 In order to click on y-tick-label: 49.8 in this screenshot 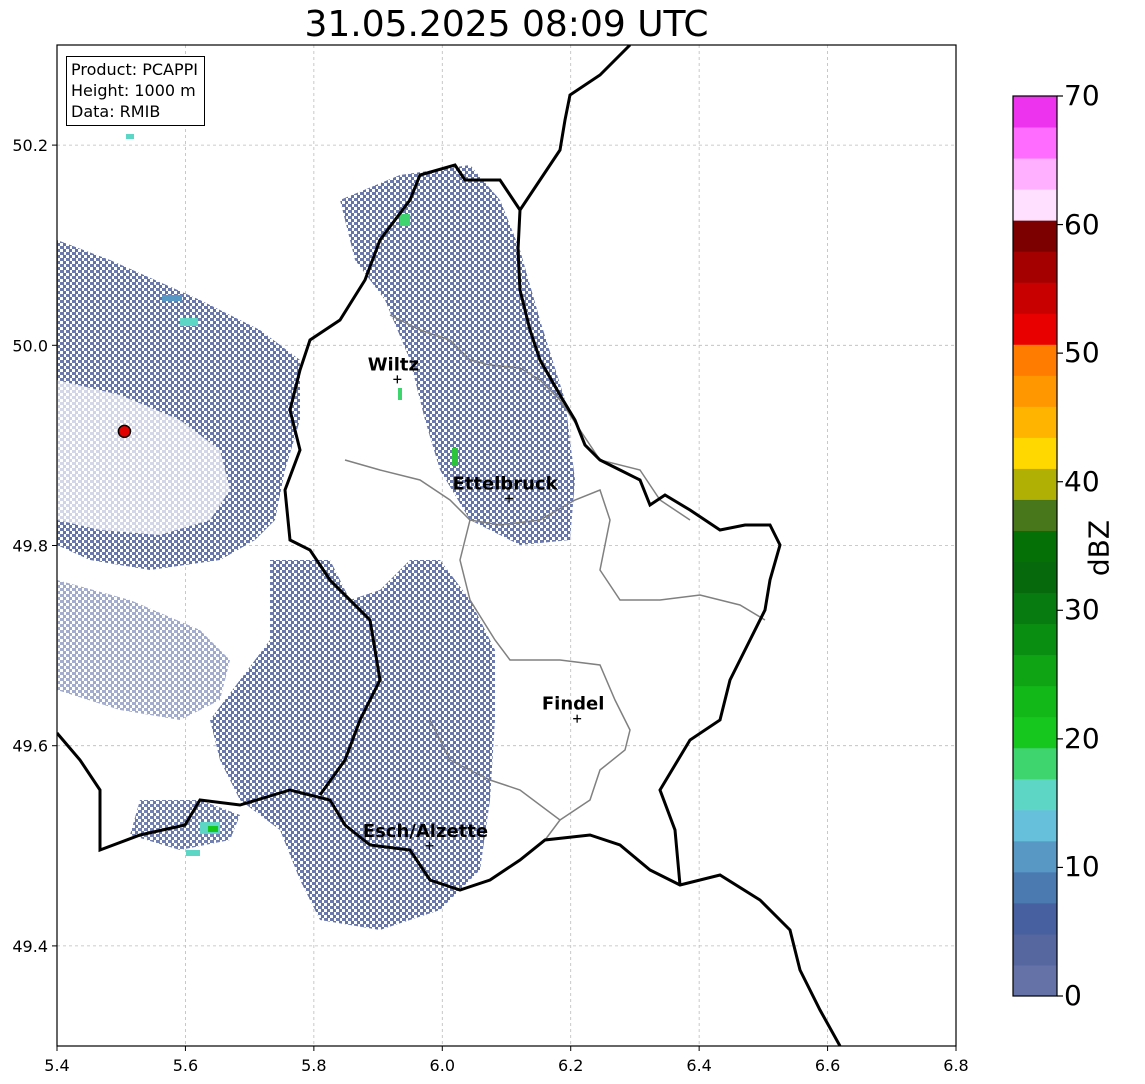, I will do `click(30, 546)`.